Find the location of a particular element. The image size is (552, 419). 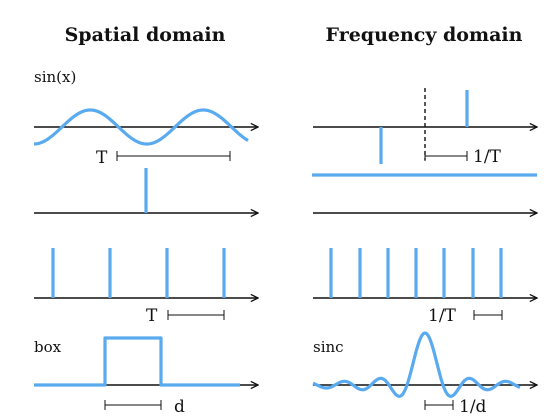

period-label: T is located at coordinates (102, 158).